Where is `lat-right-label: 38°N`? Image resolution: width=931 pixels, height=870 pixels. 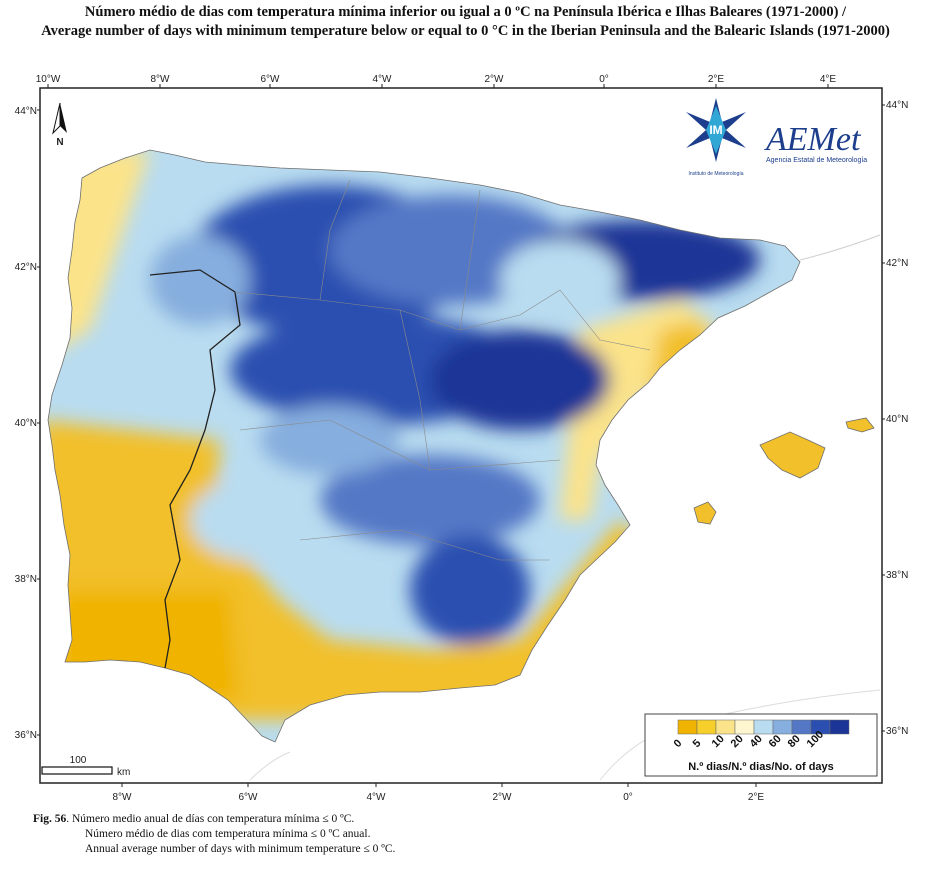
lat-right-label: 38°N is located at coordinates (897, 575).